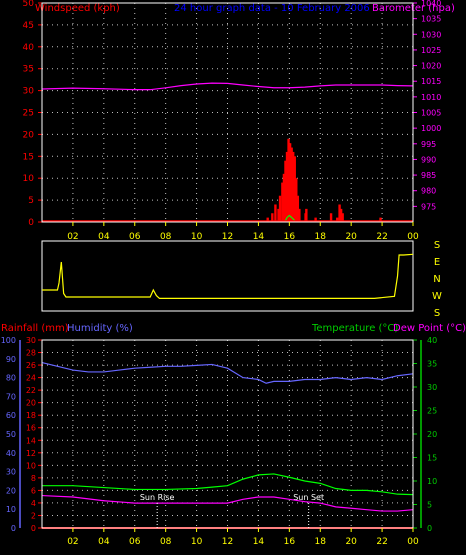  What do you see at coordinates (428, 175) in the screenshot?
I see `barometer-tick-label: 985` at bounding box center [428, 175].